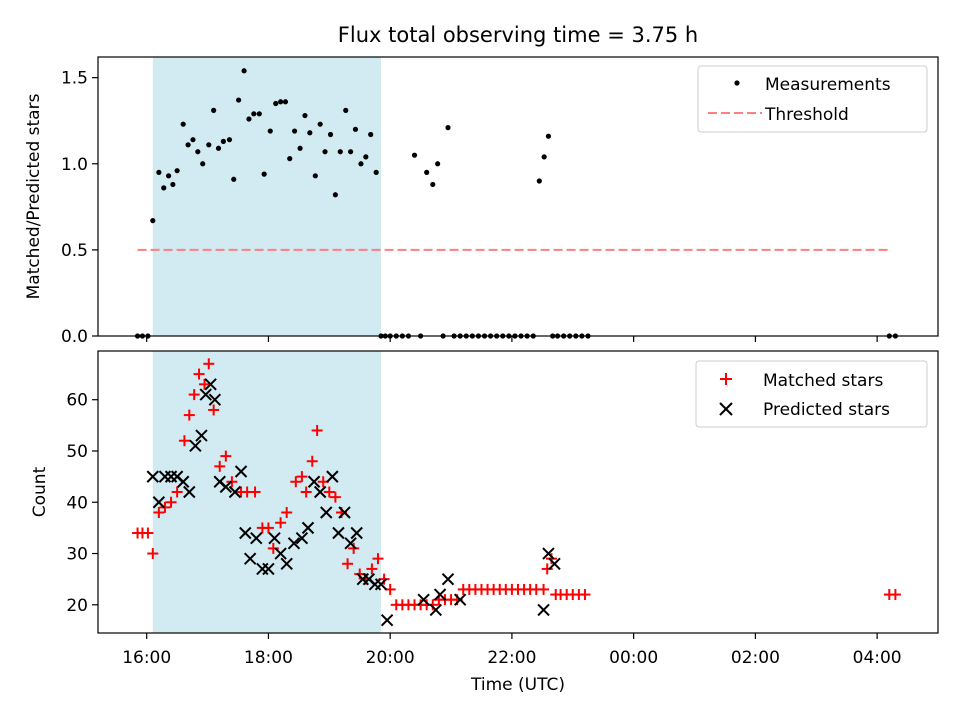  I want to click on y-tick-label: 0.0, so click(74, 337).